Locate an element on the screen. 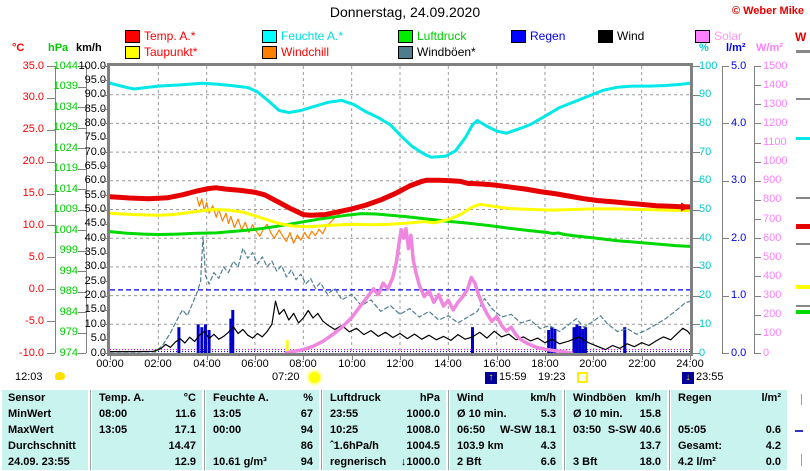  moon-icon is located at coordinates (60, 376).